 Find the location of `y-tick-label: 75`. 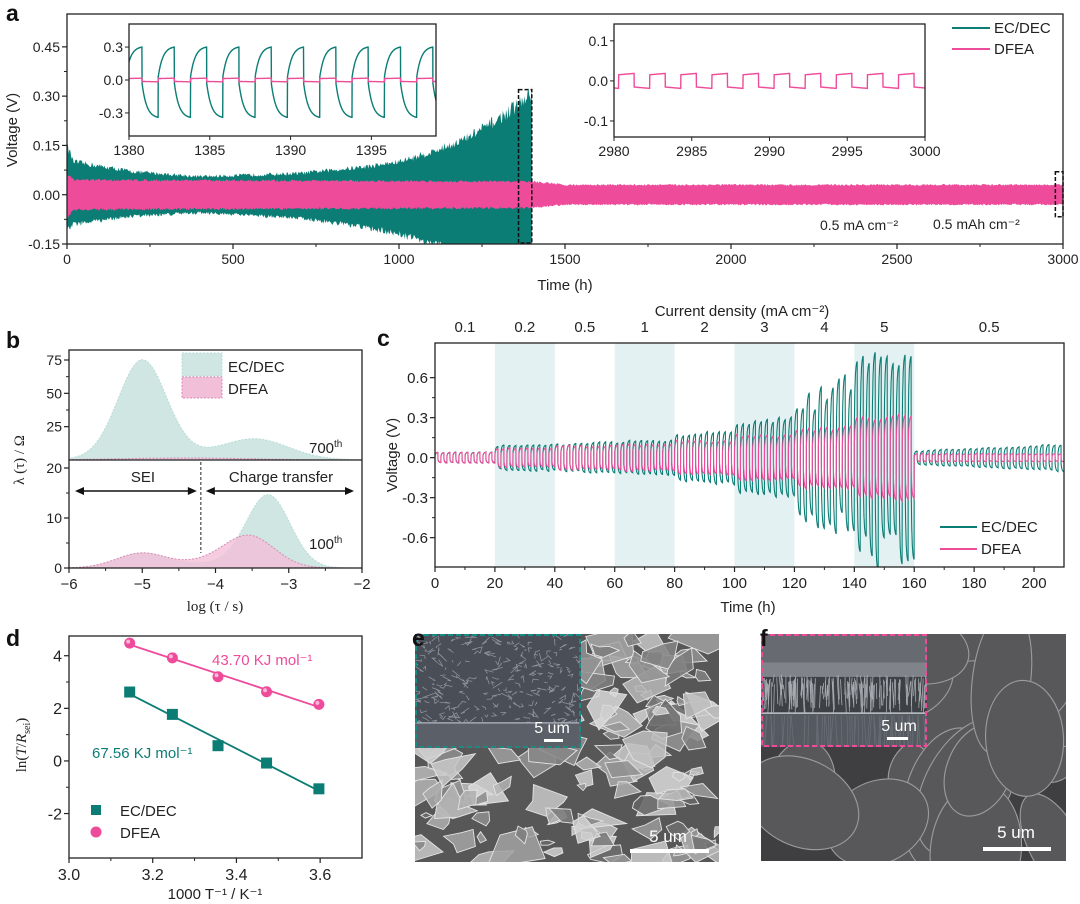

y-tick-label: 75 is located at coordinates (54, 360).